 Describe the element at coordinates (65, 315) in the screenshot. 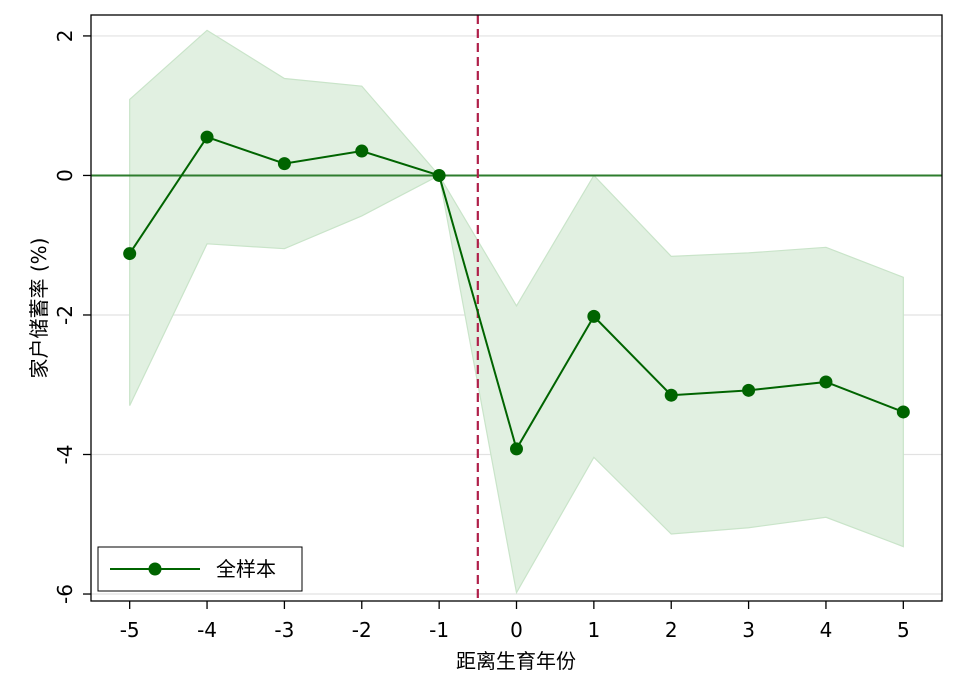

I see `y-tick-label: -2` at that location.